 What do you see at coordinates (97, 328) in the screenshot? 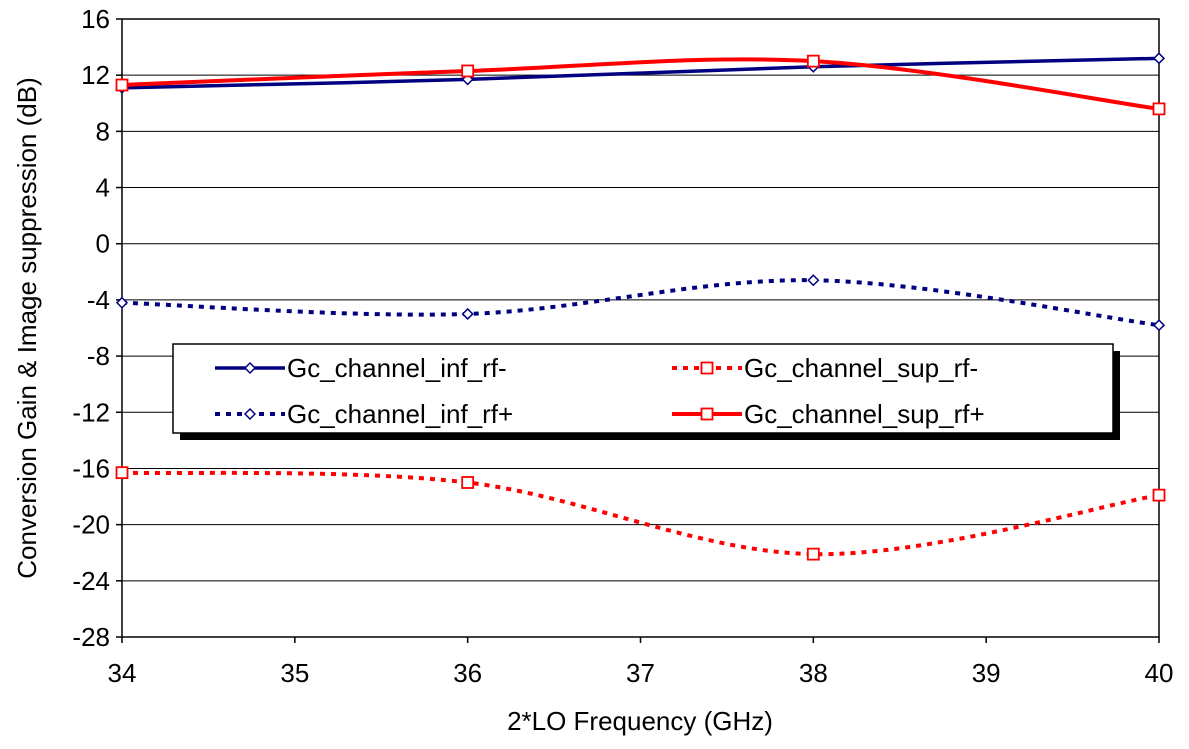
I see `y-axis: 16 12 8 4 0 -4 -8 -12 -16 -20 -24 -28` at bounding box center [97, 328].